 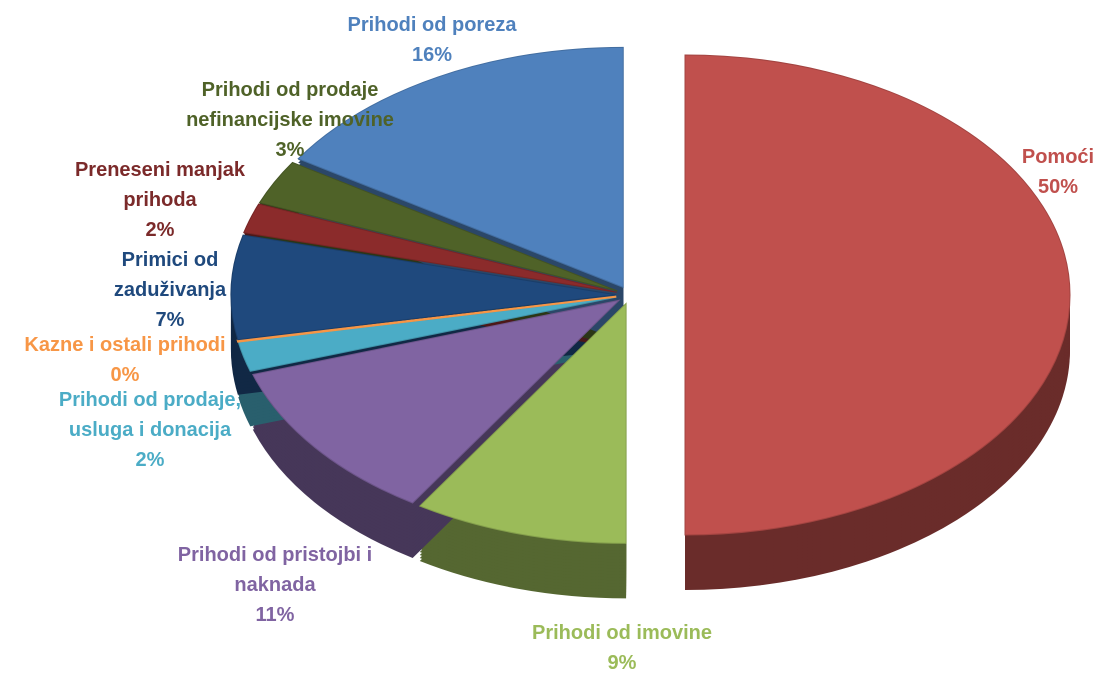 I want to click on value-label: 9%, so click(x=622, y=663).